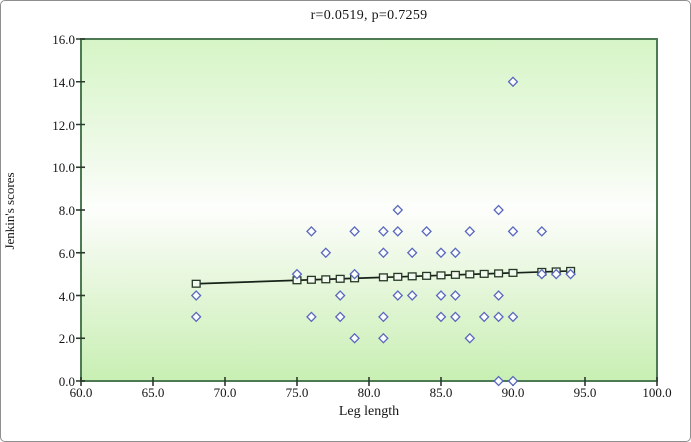 Image resolution: width=691 pixels, height=442 pixels. Describe the element at coordinates (369, 411) in the screenshot. I see `x-axis-title: Leg length` at that location.